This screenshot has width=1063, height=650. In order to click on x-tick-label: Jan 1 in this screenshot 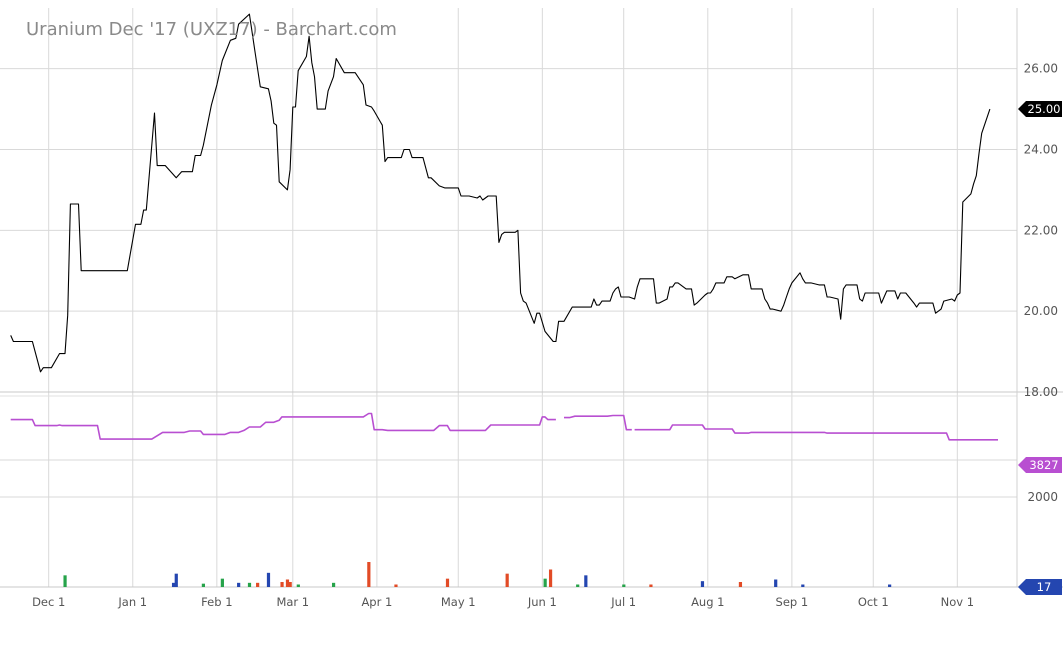, I will do `click(132, 602)`.